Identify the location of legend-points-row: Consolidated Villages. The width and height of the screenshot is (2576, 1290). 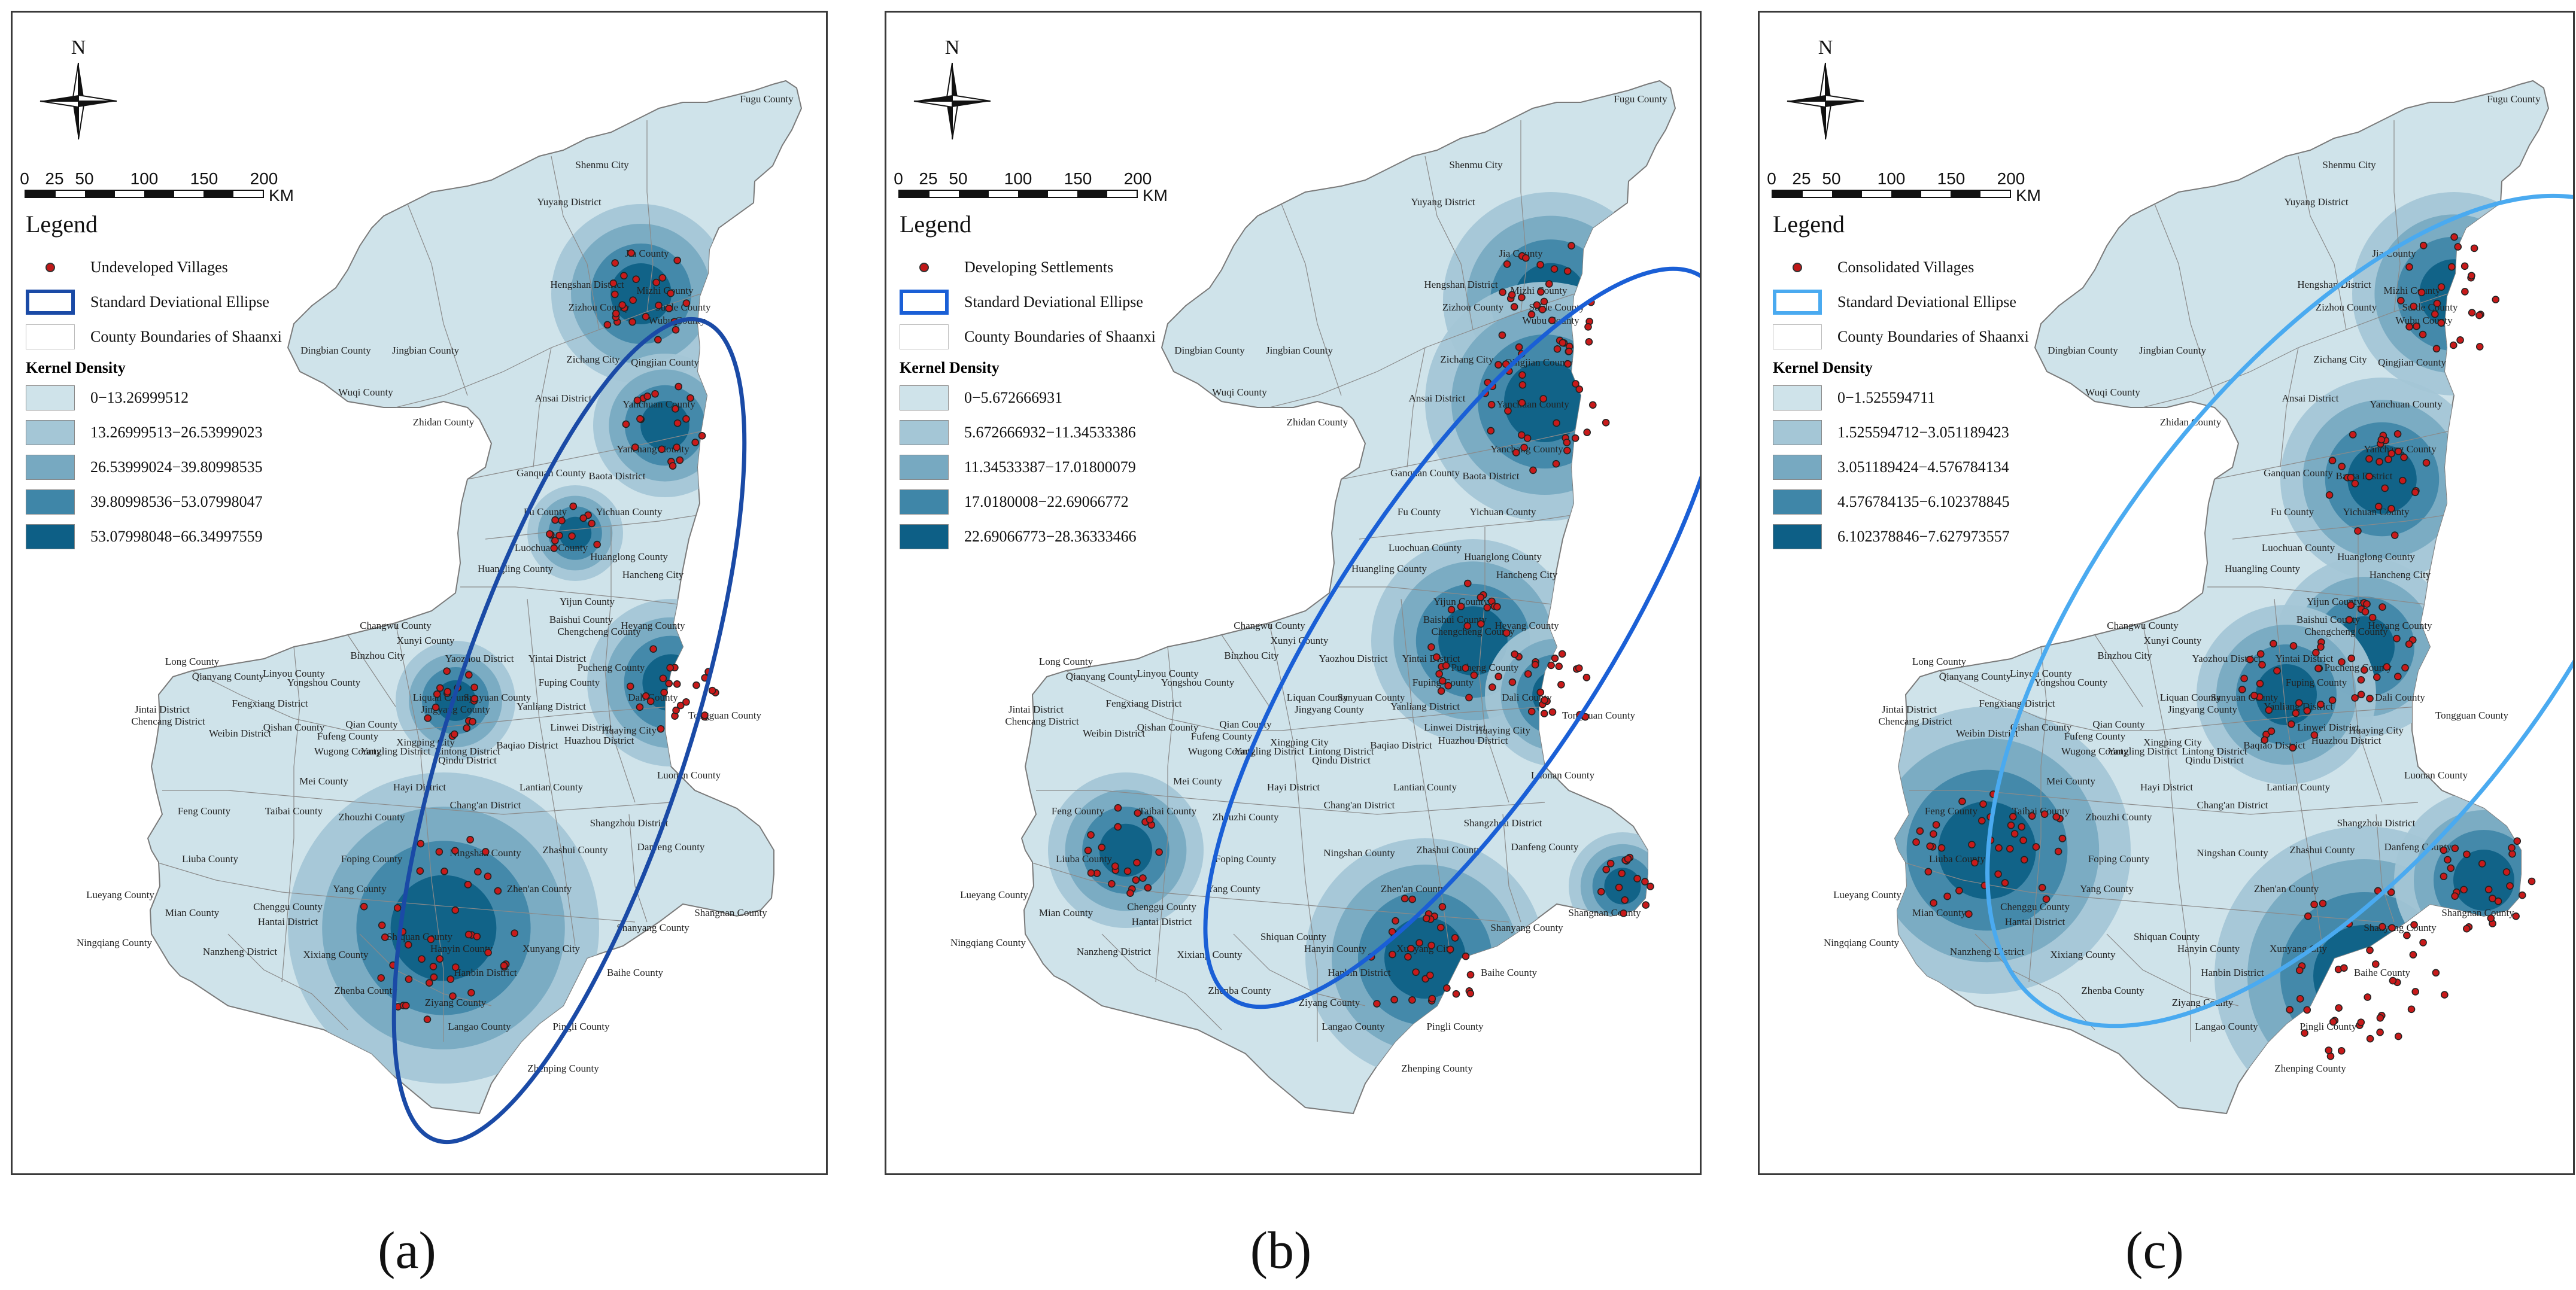
(1952, 267).